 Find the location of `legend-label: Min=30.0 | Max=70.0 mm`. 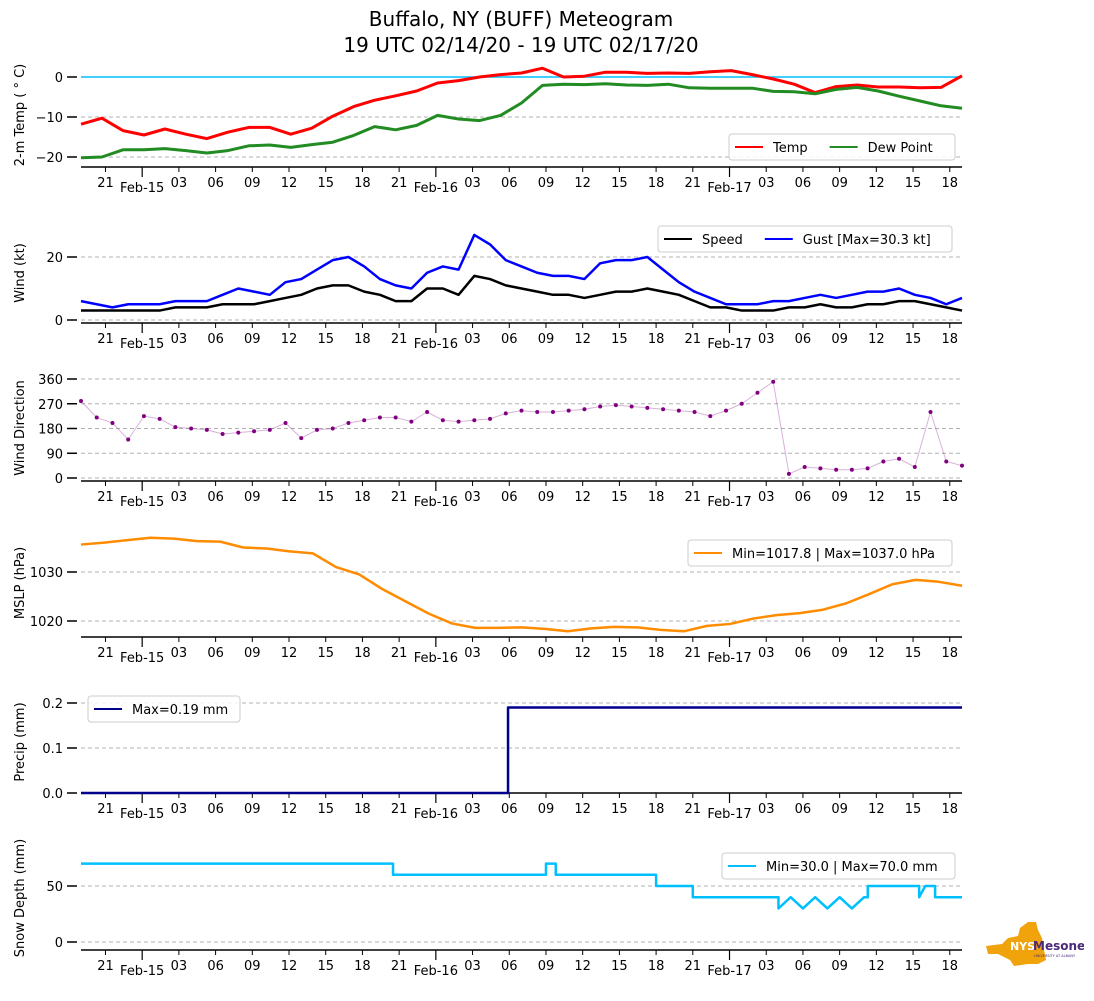

legend-label: Min=30.0 | Max=70.0 mm is located at coordinates (852, 867).